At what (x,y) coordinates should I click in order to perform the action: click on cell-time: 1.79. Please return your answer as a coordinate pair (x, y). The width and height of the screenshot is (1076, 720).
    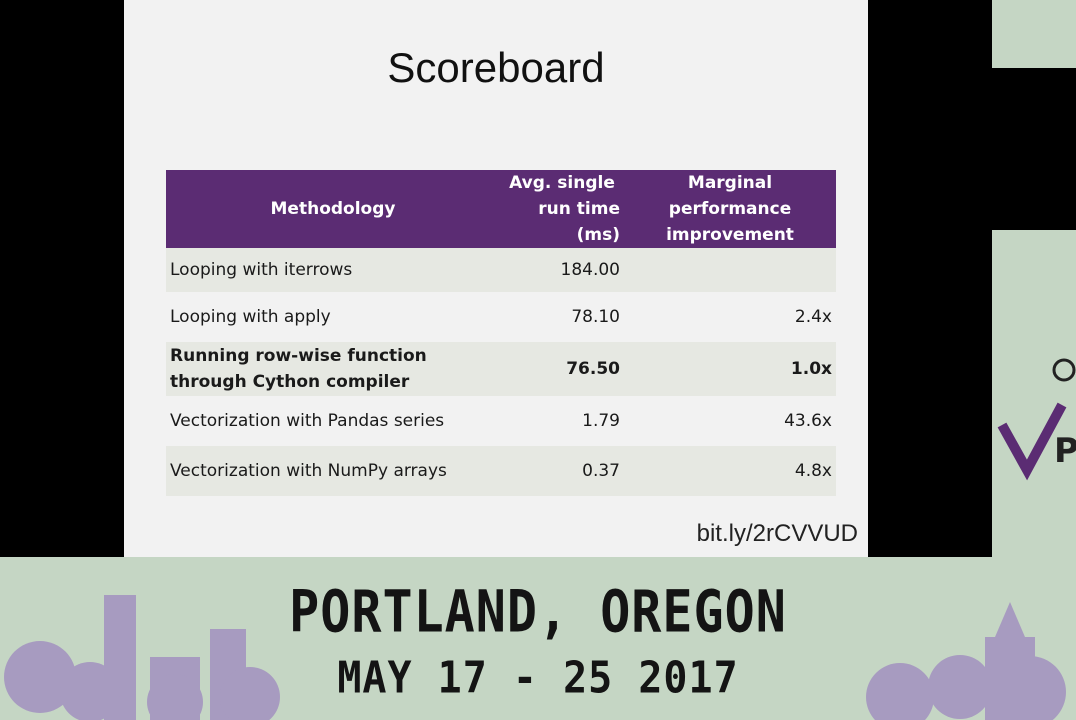
    Looking at the image, I should click on (601, 421).